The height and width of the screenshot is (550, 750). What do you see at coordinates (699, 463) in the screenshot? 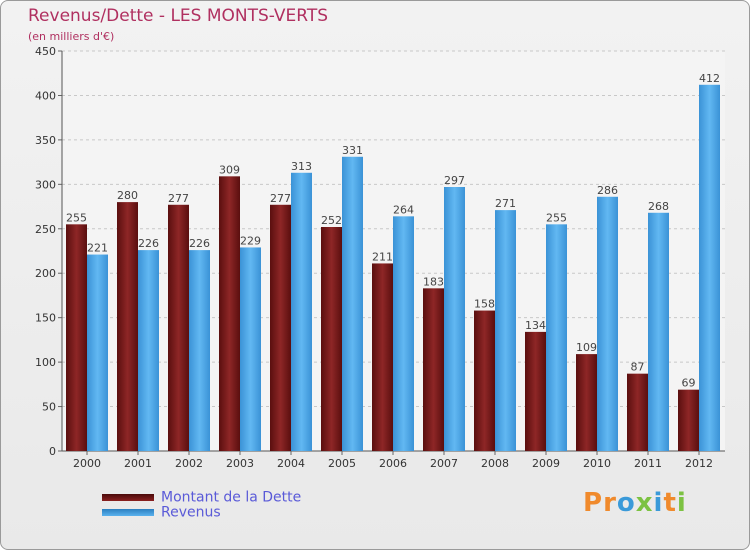
I see `x-tick-label: 2012` at bounding box center [699, 463].